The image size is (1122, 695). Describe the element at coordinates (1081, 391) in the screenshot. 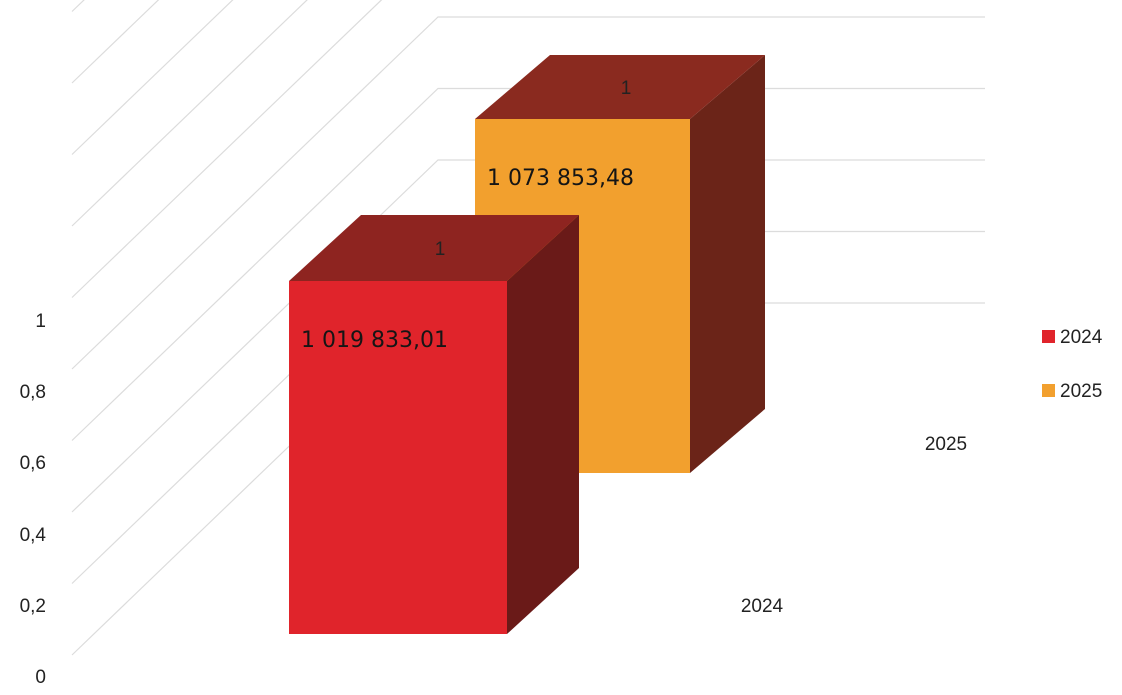

I see `legend-label: 2025` at that location.